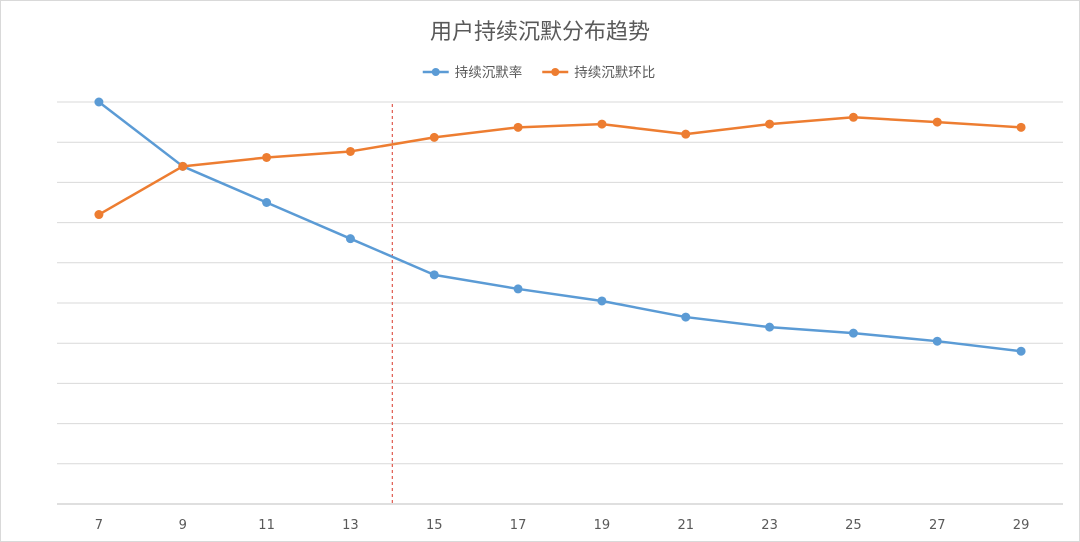  I want to click on x-tick-label: 9, so click(183, 525).